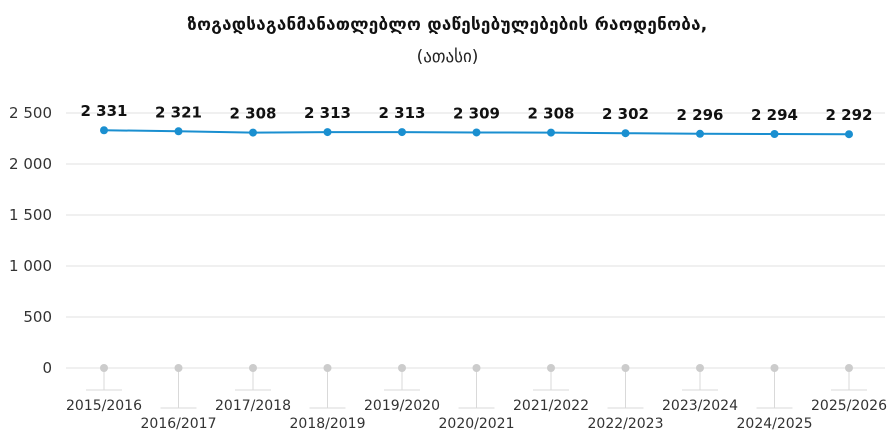 The image size is (895, 432). I want to click on x-tick-label: 2015/2016, so click(104, 406).